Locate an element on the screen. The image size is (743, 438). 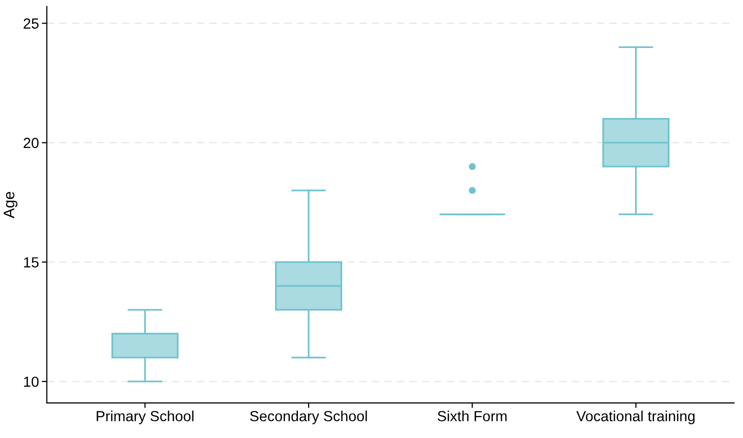
x-tick-label: Sixth Form is located at coordinates (472, 416).